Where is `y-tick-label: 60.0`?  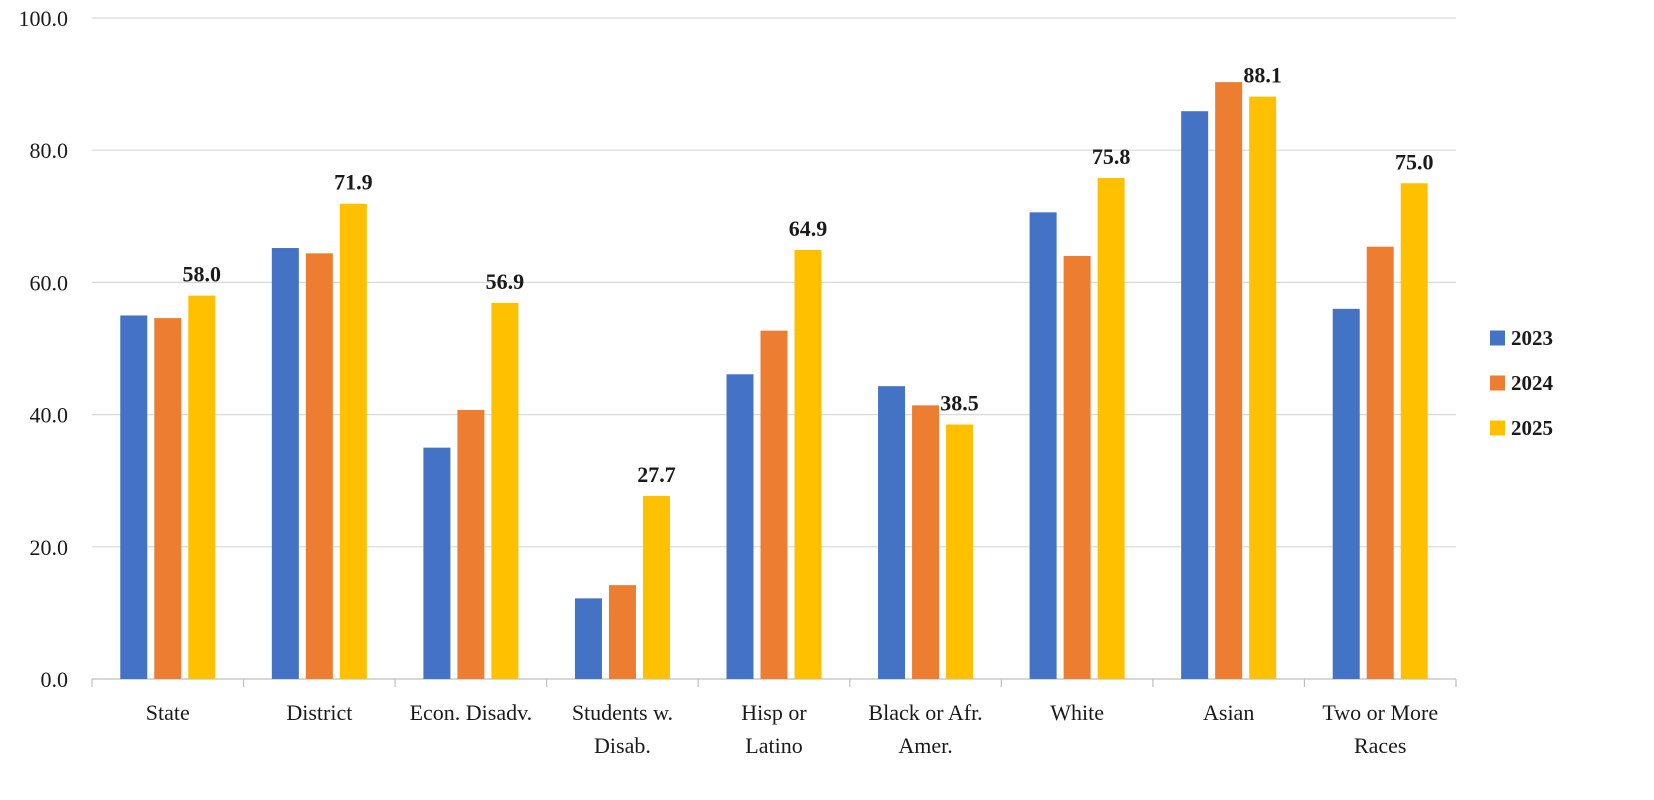 y-tick-label: 60.0 is located at coordinates (49, 282).